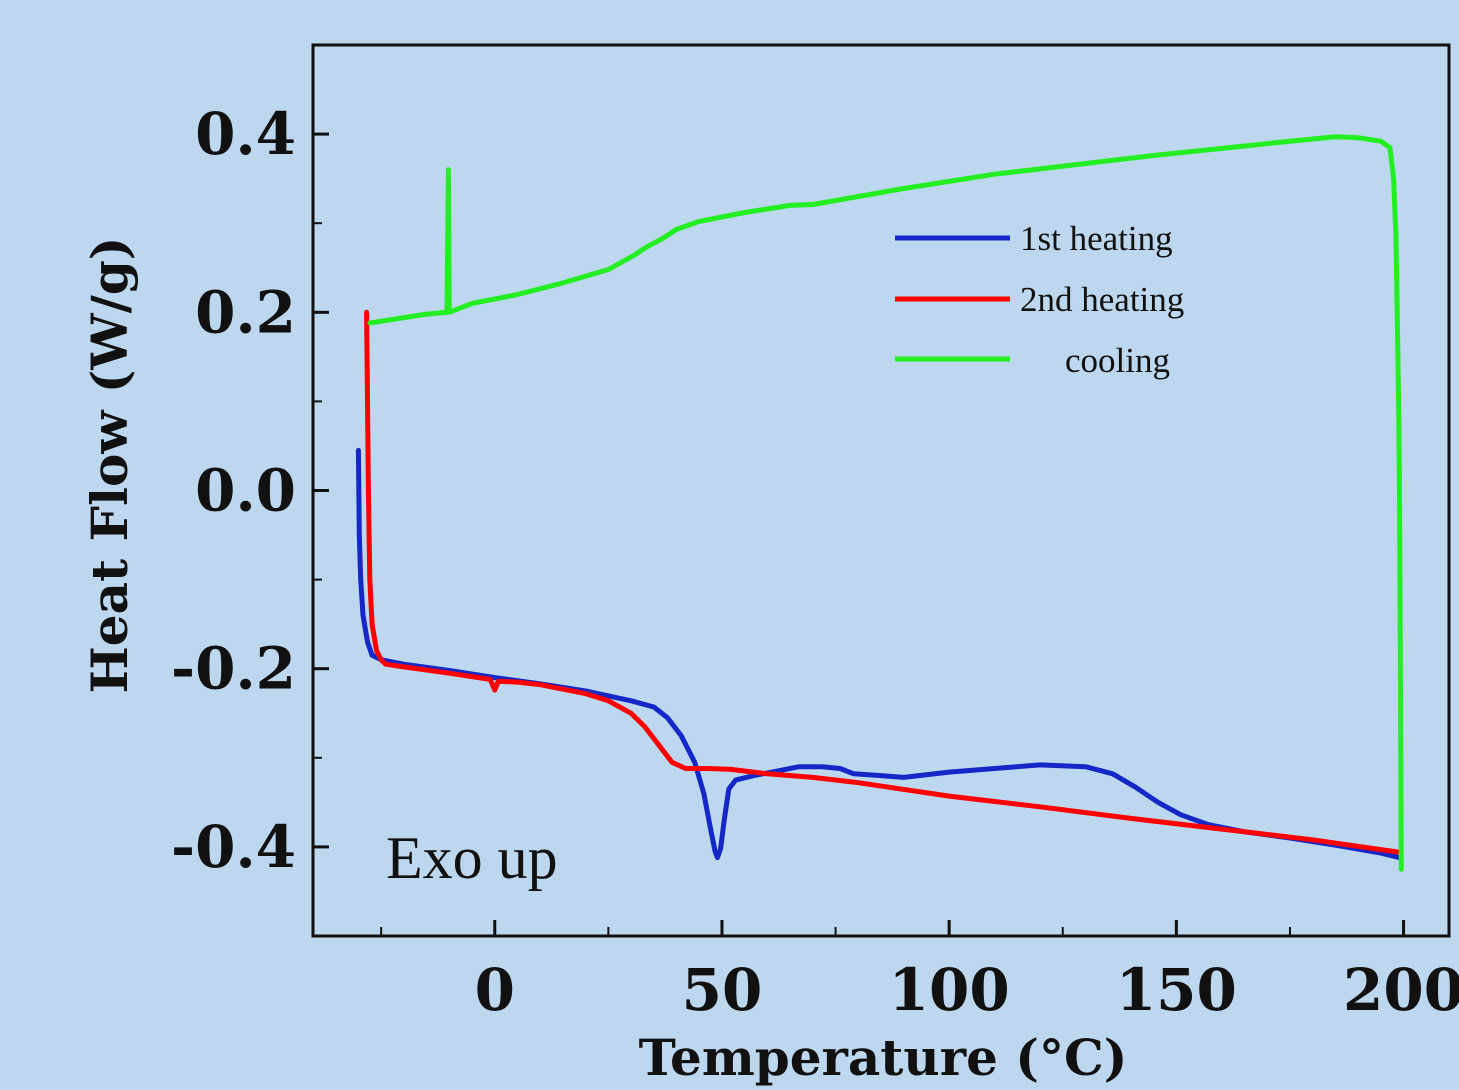 Image resolution: width=1459 pixels, height=1090 pixels. What do you see at coordinates (245, 312) in the screenshot?
I see `y-tick-label-1: 0.2` at bounding box center [245, 312].